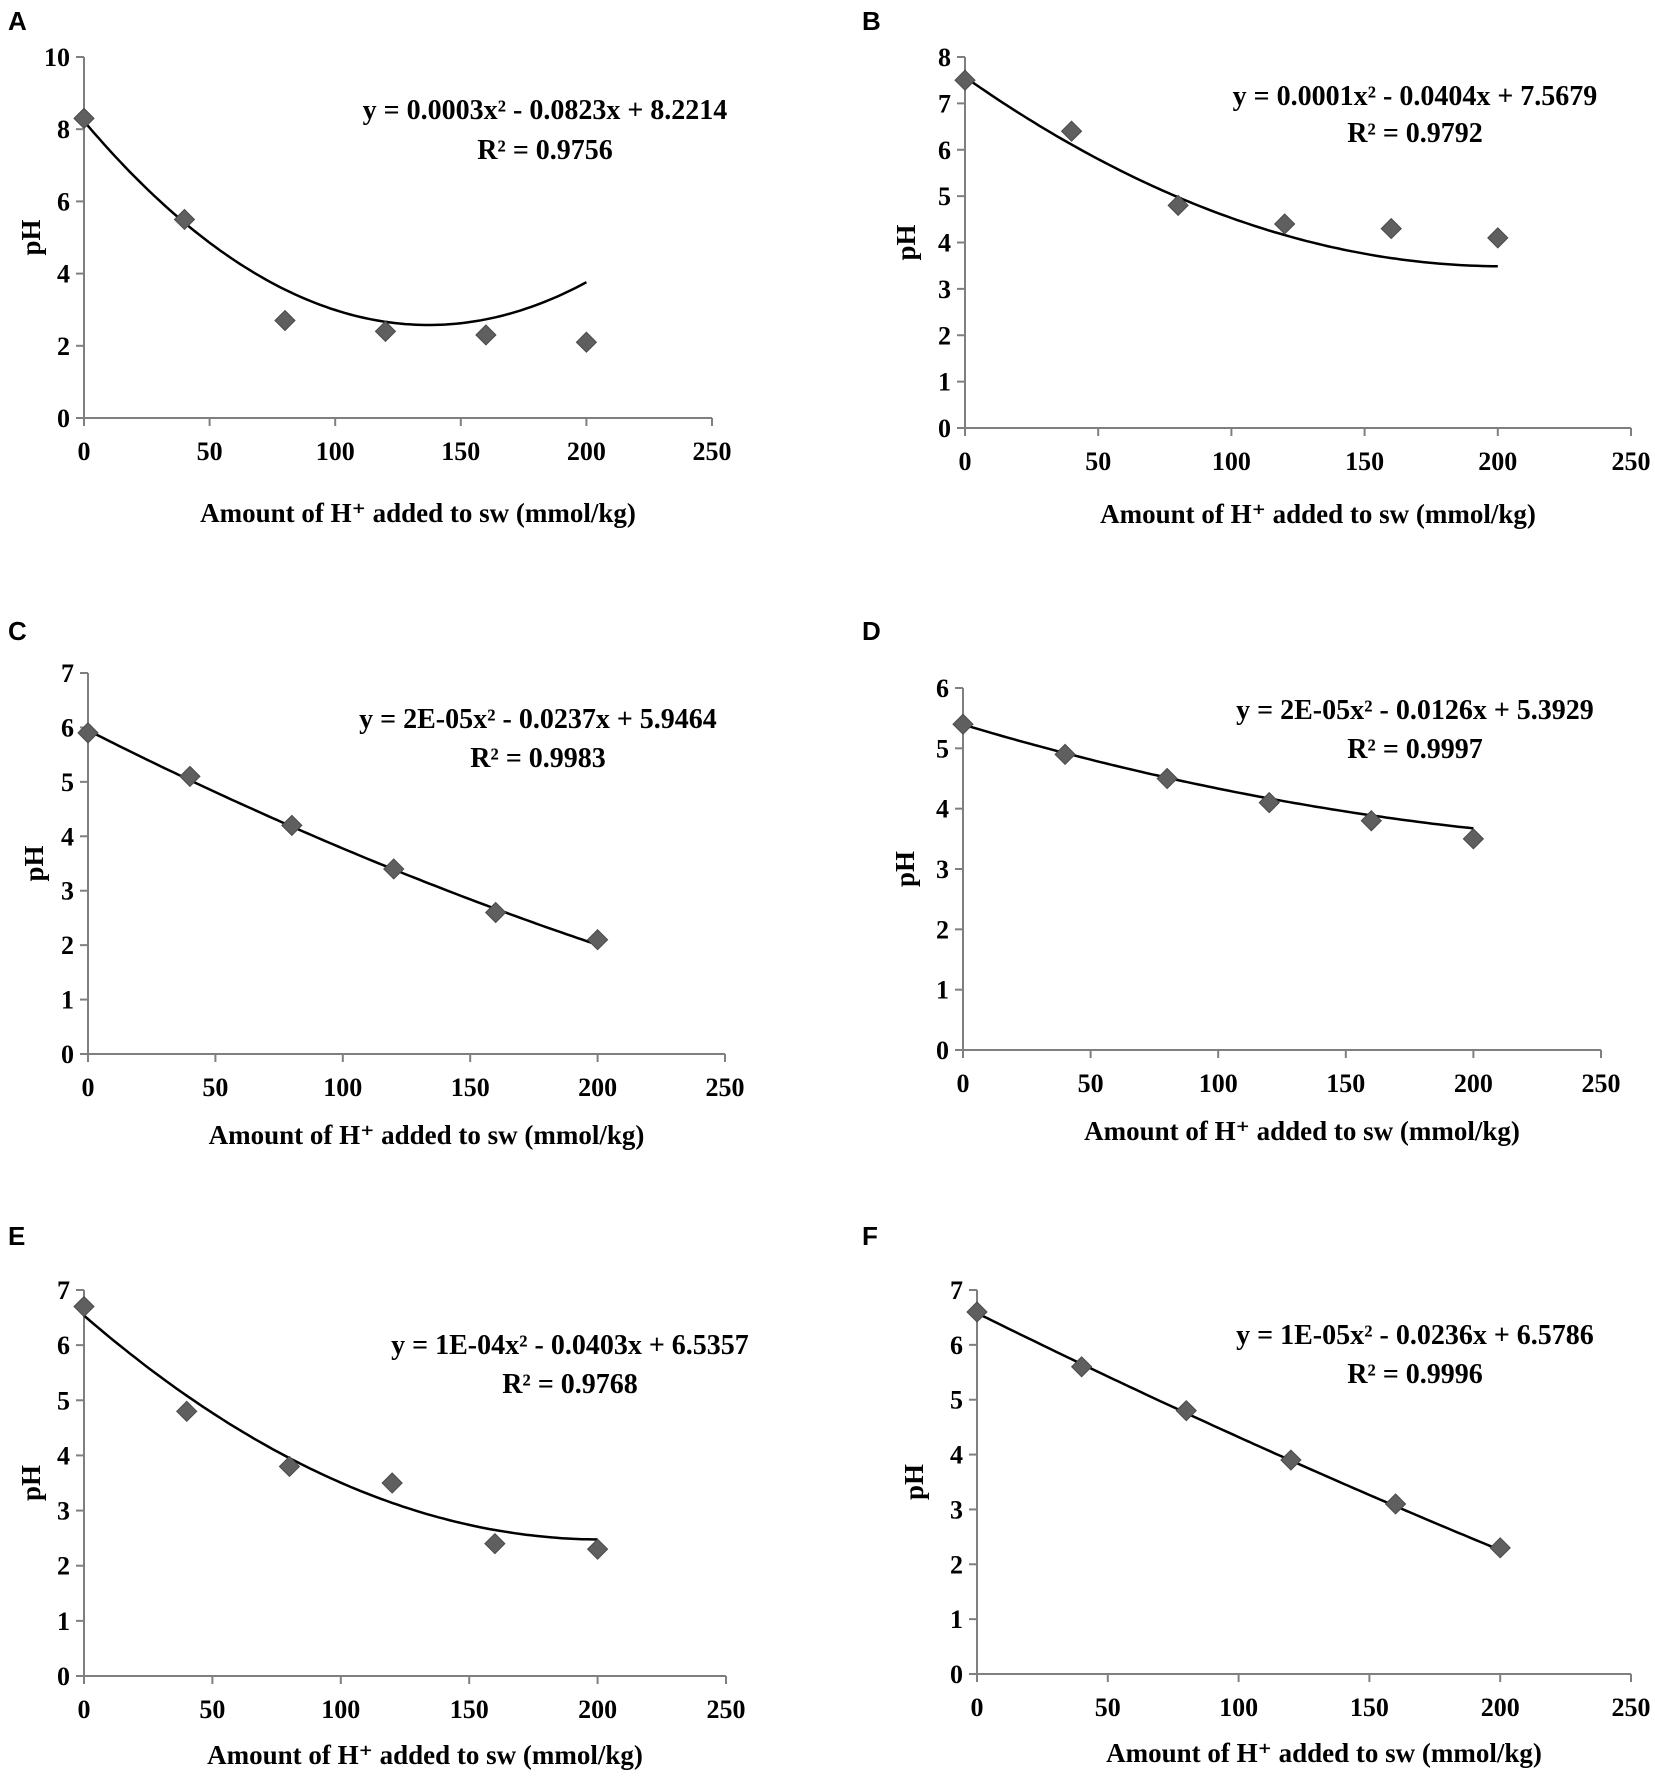 The height and width of the screenshot is (1780, 1655). What do you see at coordinates (57, 57) in the screenshot?
I see `y-tick-label: 10` at bounding box center [57, 57].